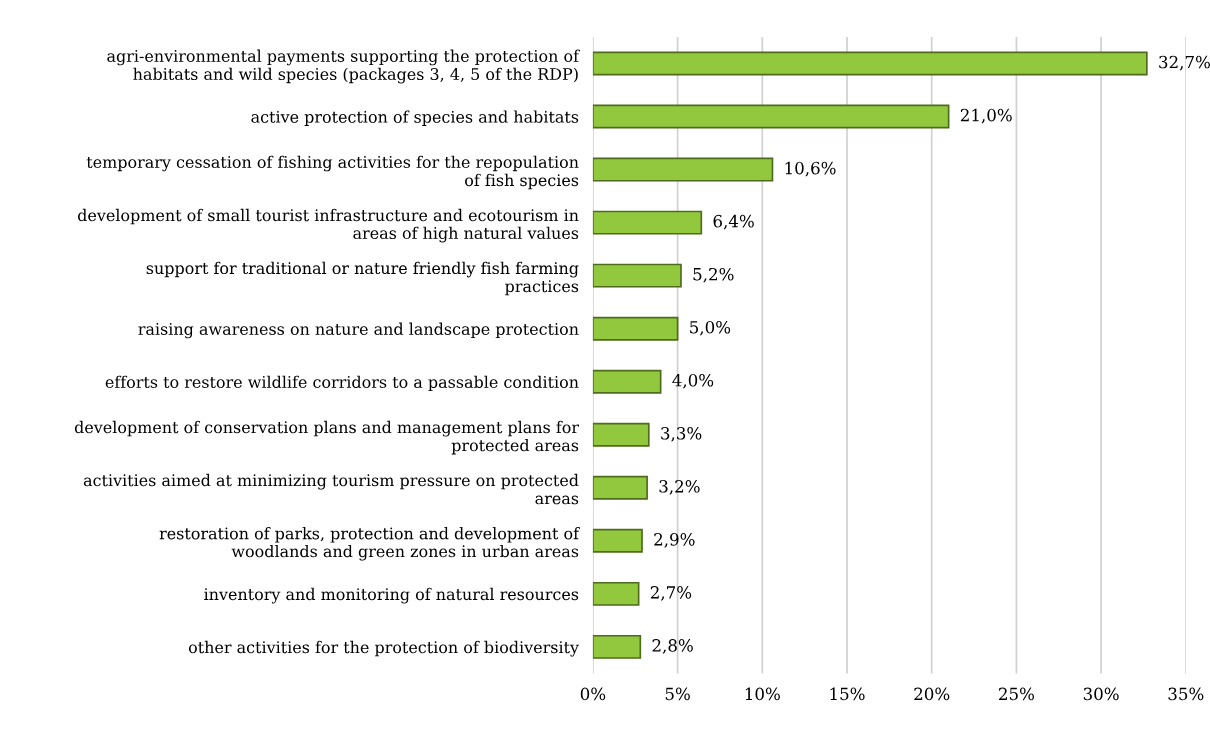 The image size is (1210, 740). I want to click on x-tick-label: 35%, so click(1186, 694).